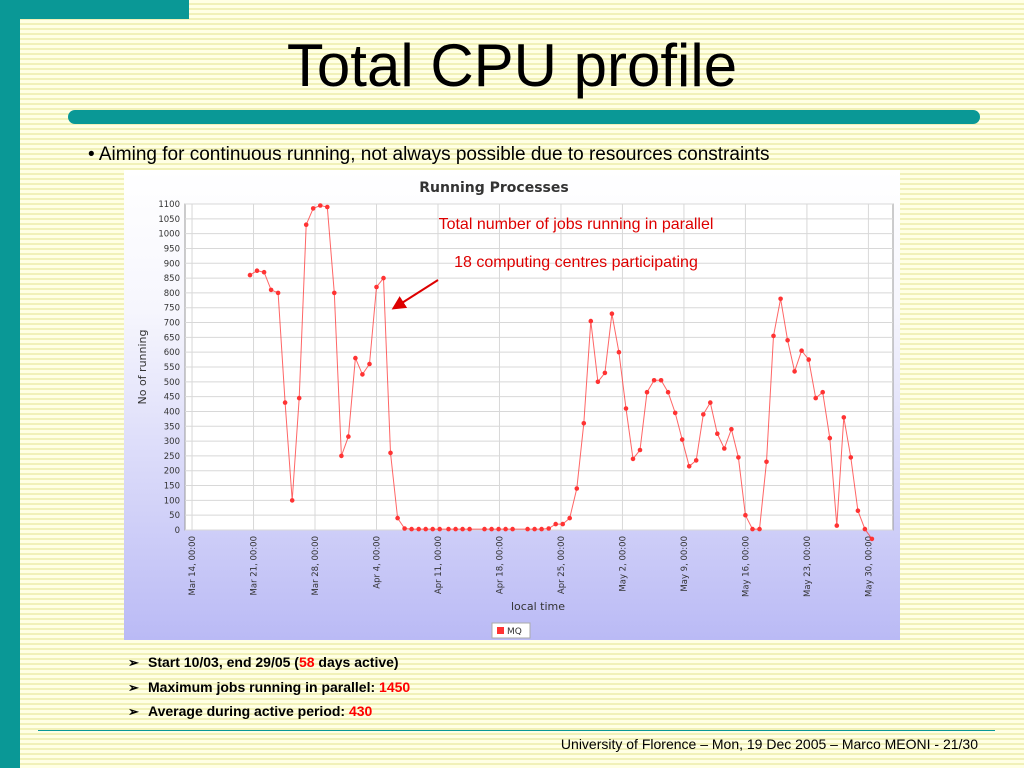 This screenshot has width=1024, height=768. I want to click on annotation-line-1: Total number of jobs running in parallel, so click(576, 224).